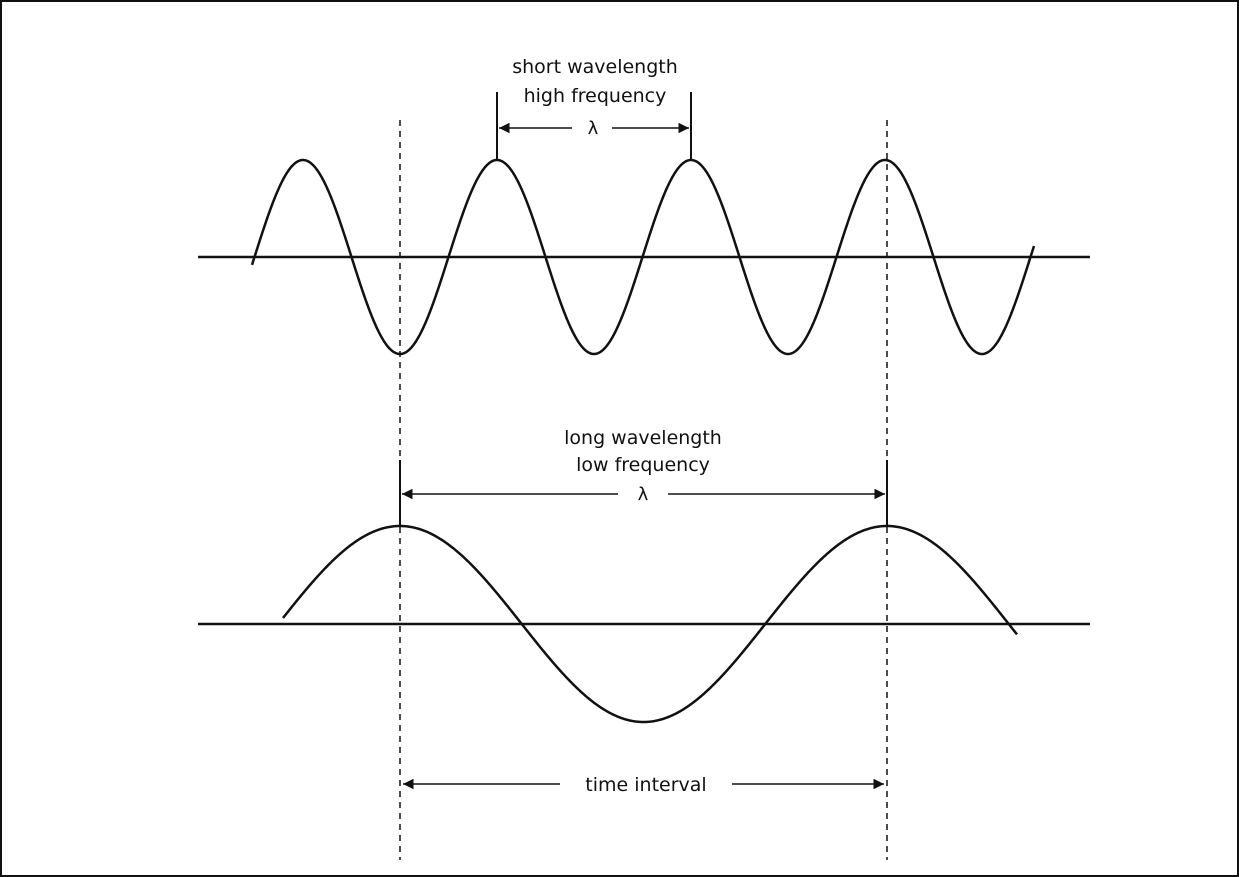  What do you see at coordinates (650, 624) in the screenshot?
I see `long-wave-curve` at bounding box center [650, 624].